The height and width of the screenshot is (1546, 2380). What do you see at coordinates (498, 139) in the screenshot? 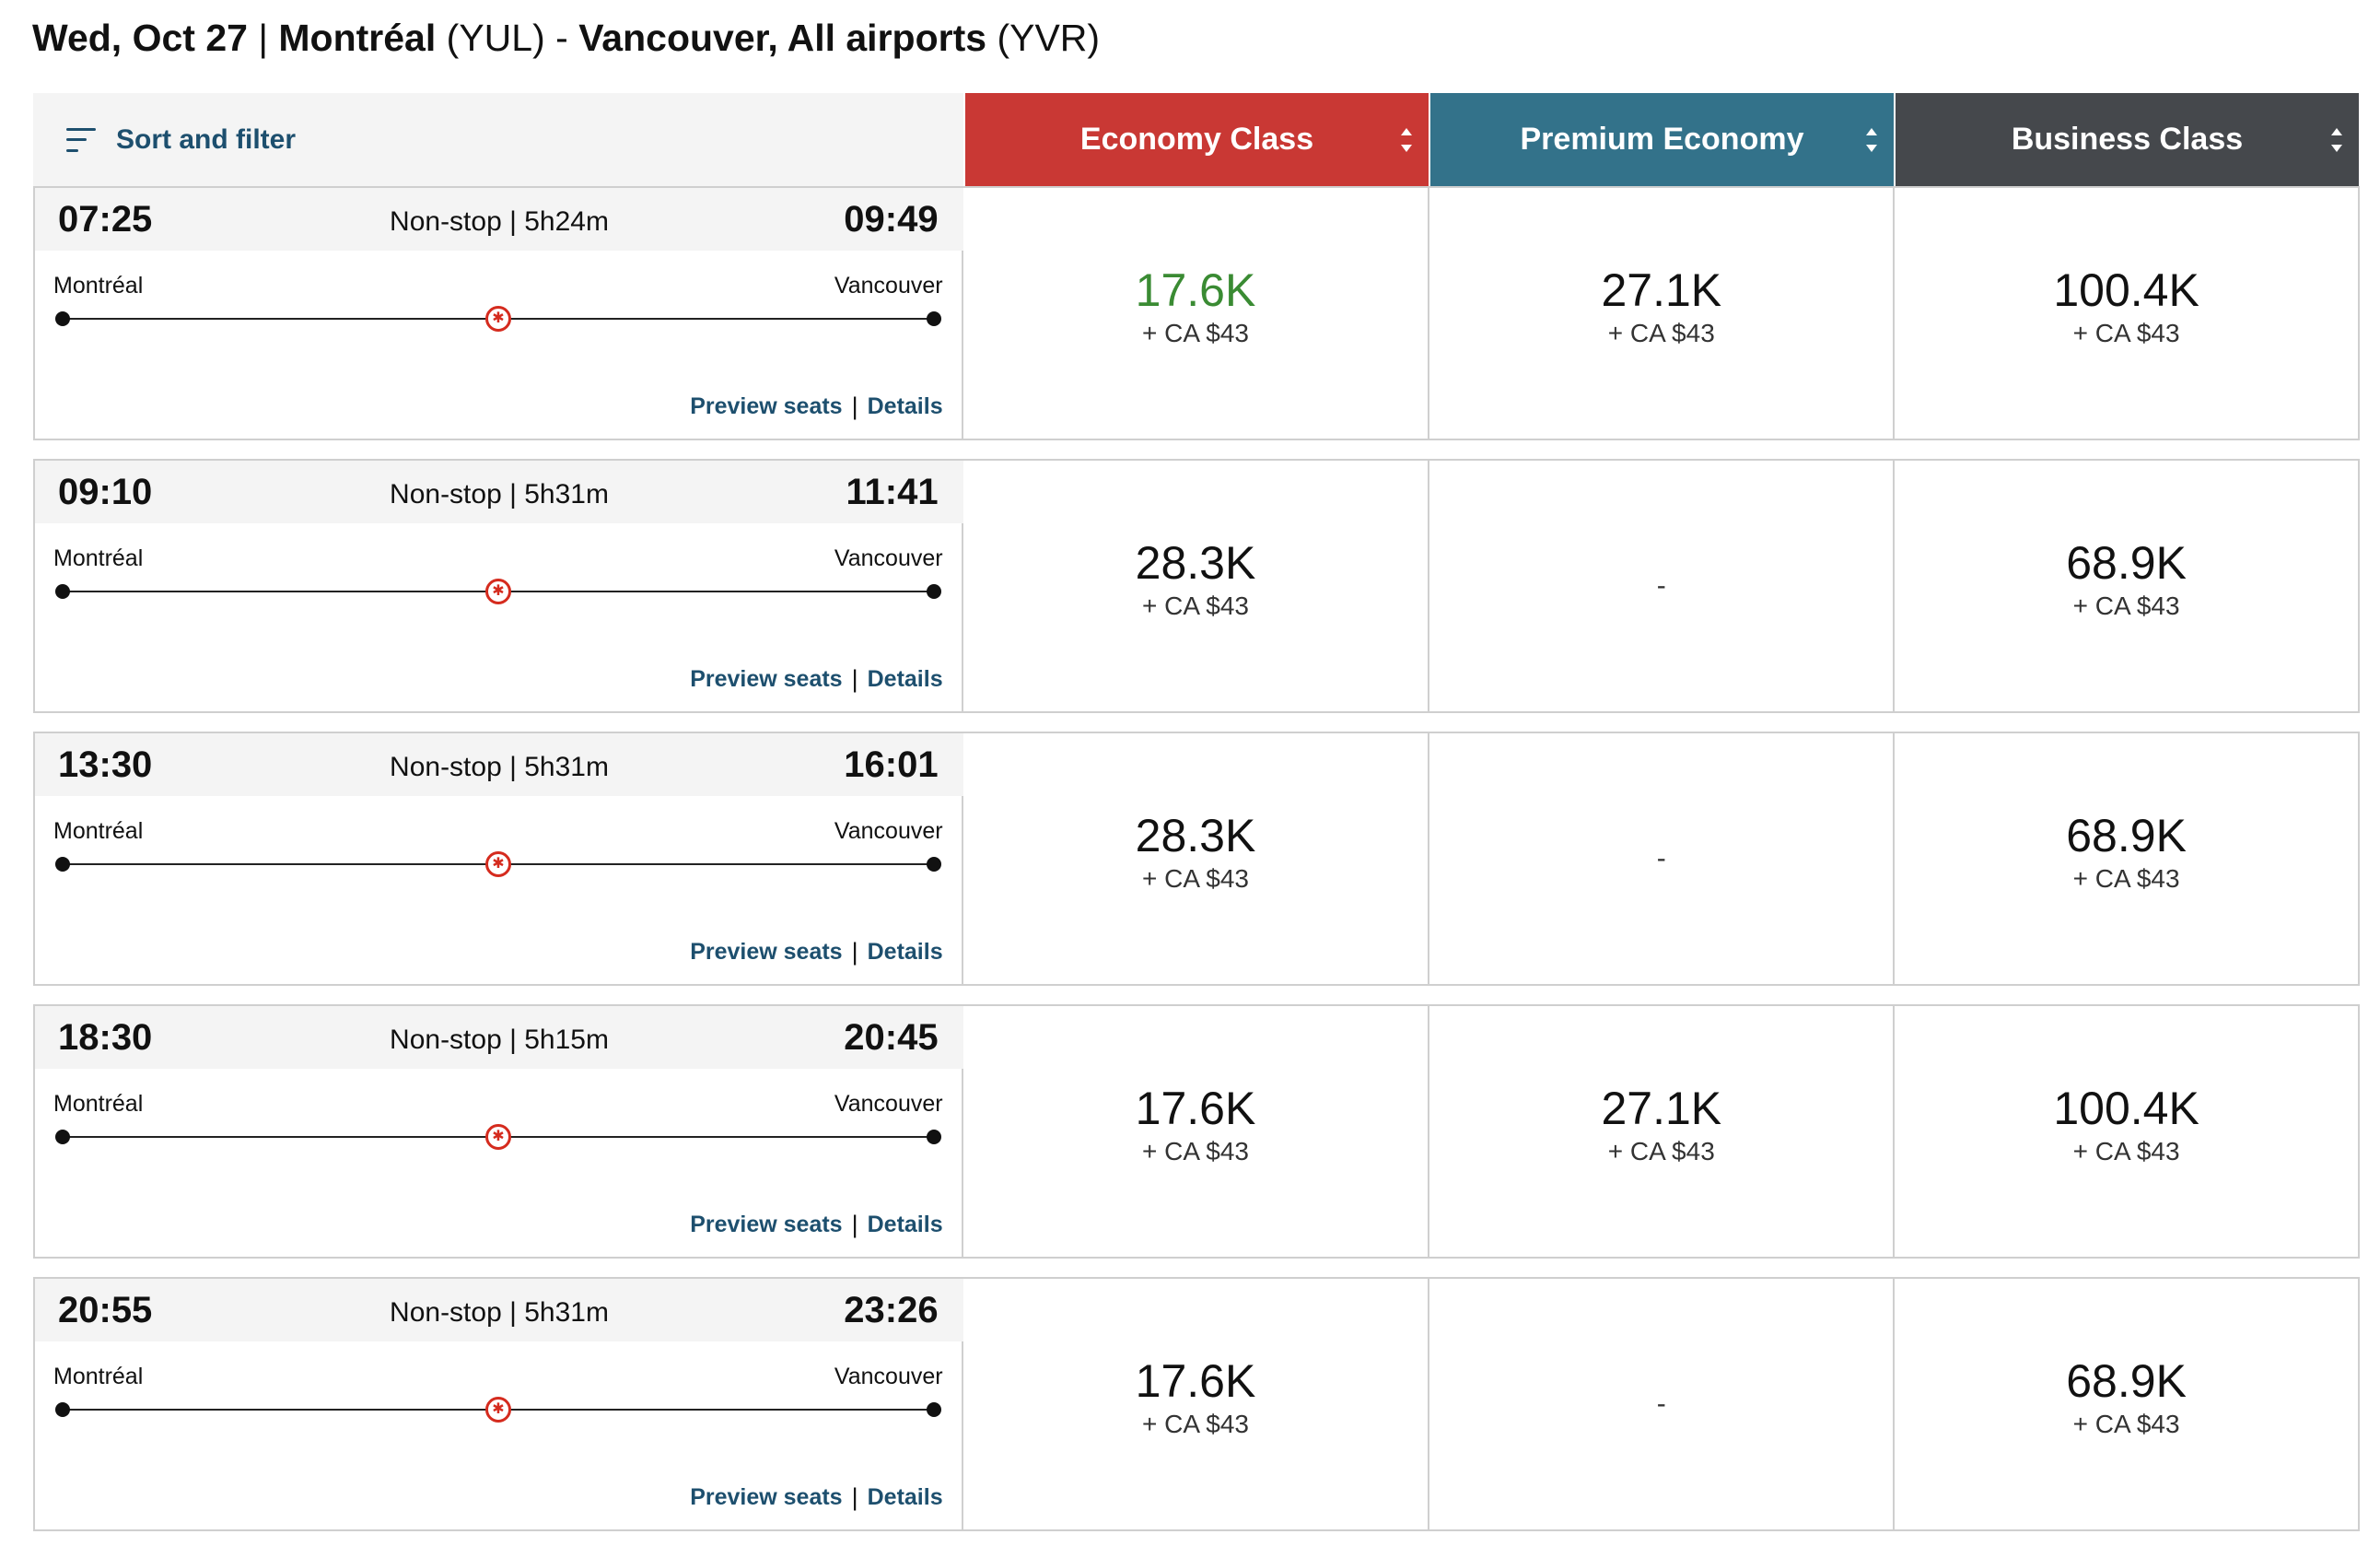
I see `sort-filter-button: Sort and filter` at bounding box center [498, 139].